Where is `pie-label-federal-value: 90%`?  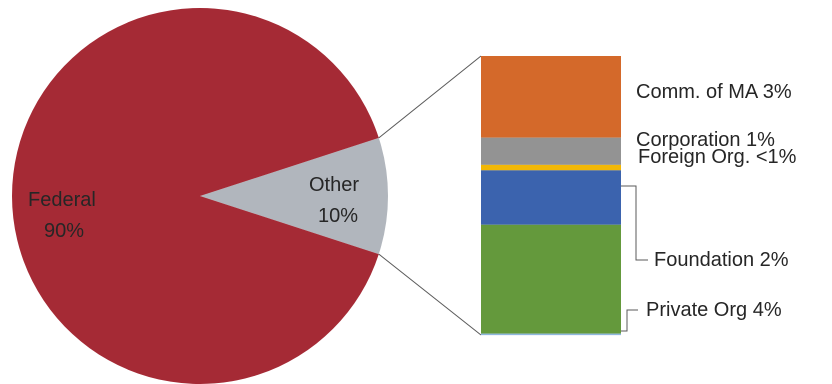
pie-label-federal-value: 90% is located at coordinates (64, 231).